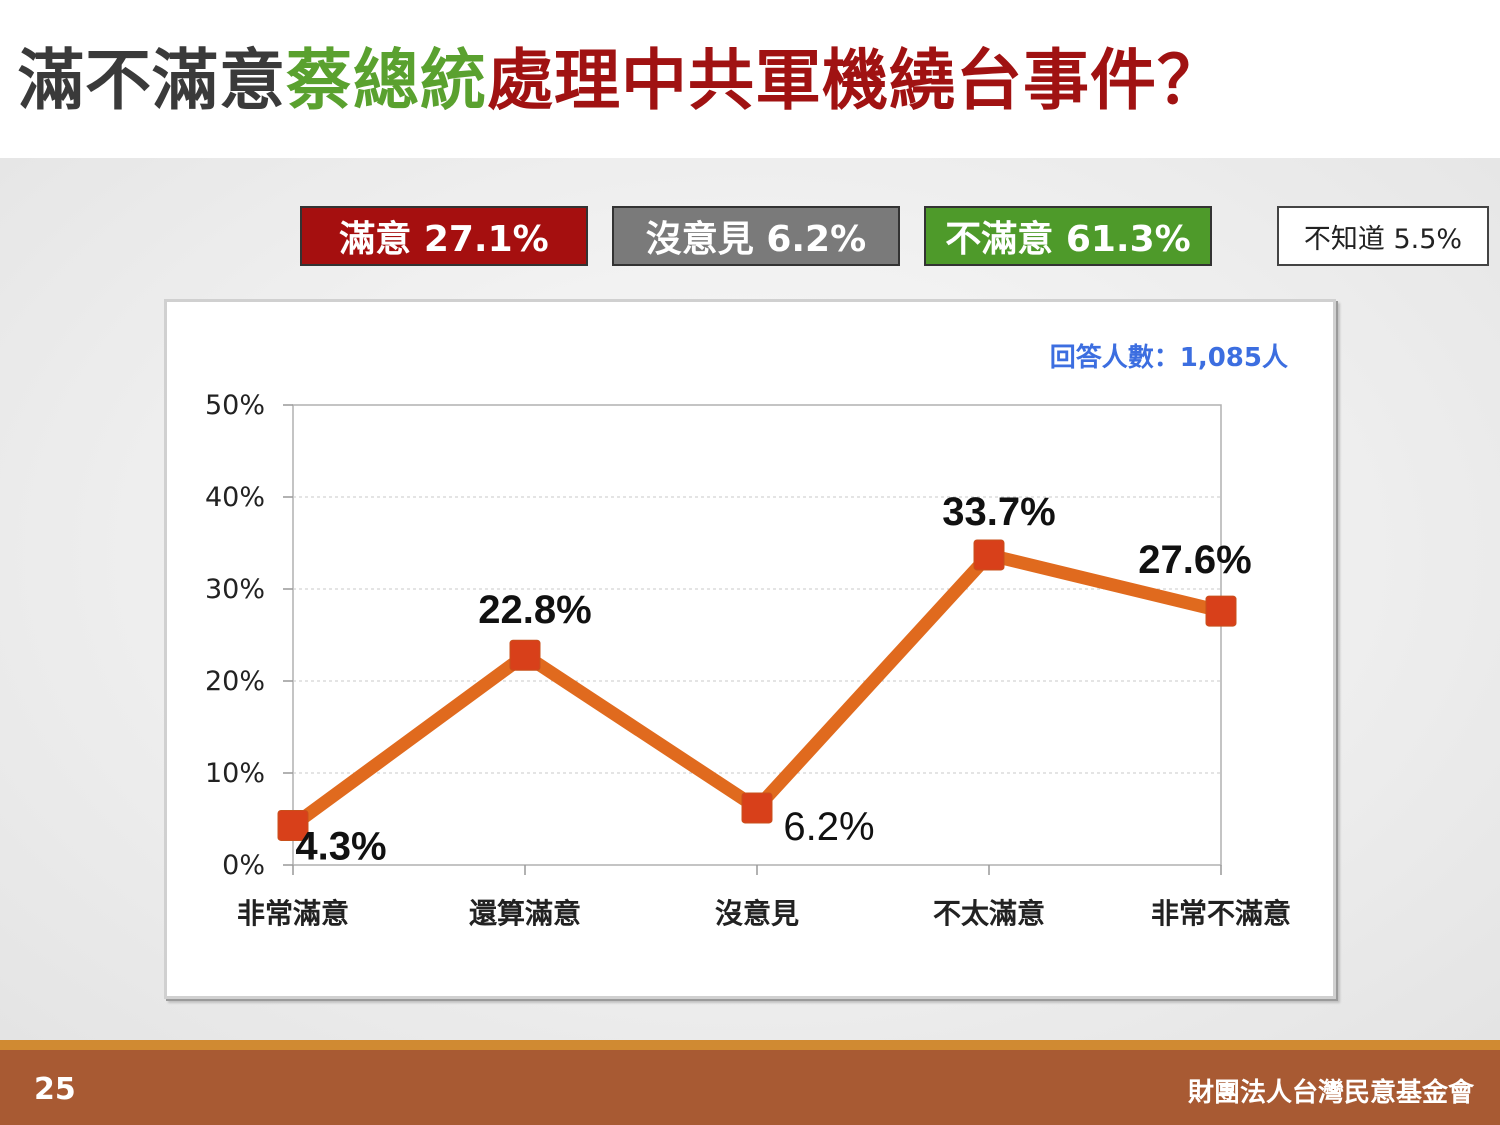  What do you see at coordinates (444, 236) in the screenshot?
I see `legend-satisfied: 滿意 27.1%` at bounding box center [444, 236].